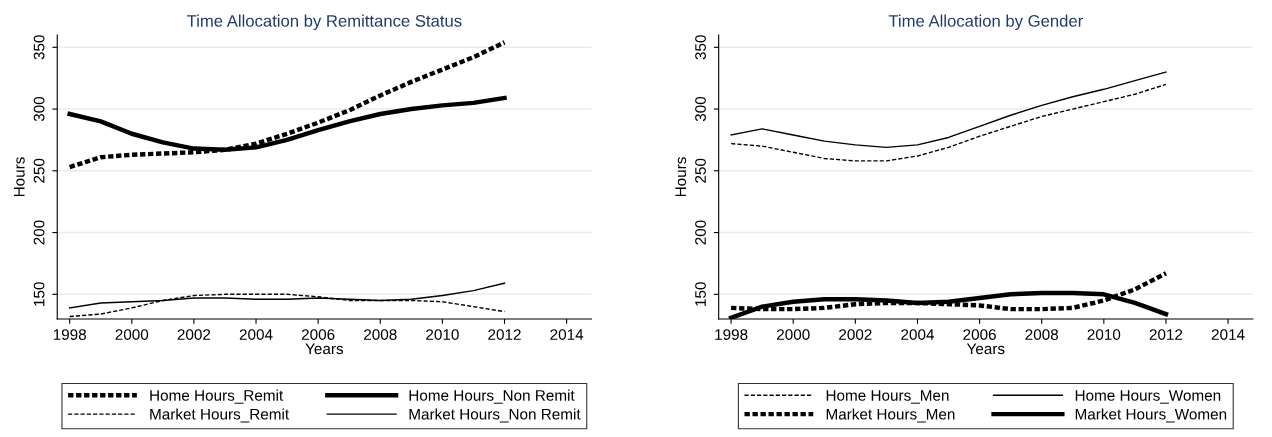 The image size is (1272, 437). Describe the element at coordinates (1151, 415) in the screenshot. I see `legend-label: Market Hours_Women` at that location.